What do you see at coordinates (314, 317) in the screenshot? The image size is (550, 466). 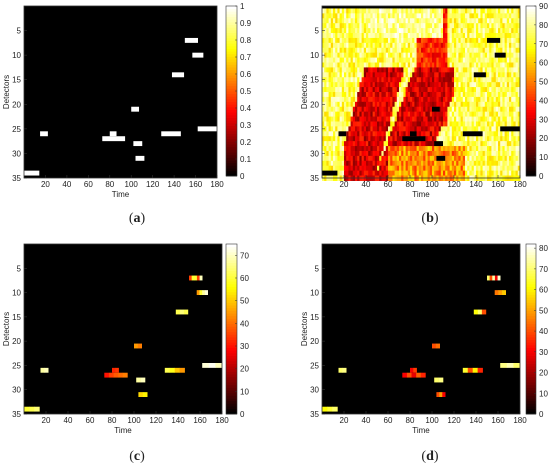 I see `y-tick-label: 15` at bounding box center [314, 317].